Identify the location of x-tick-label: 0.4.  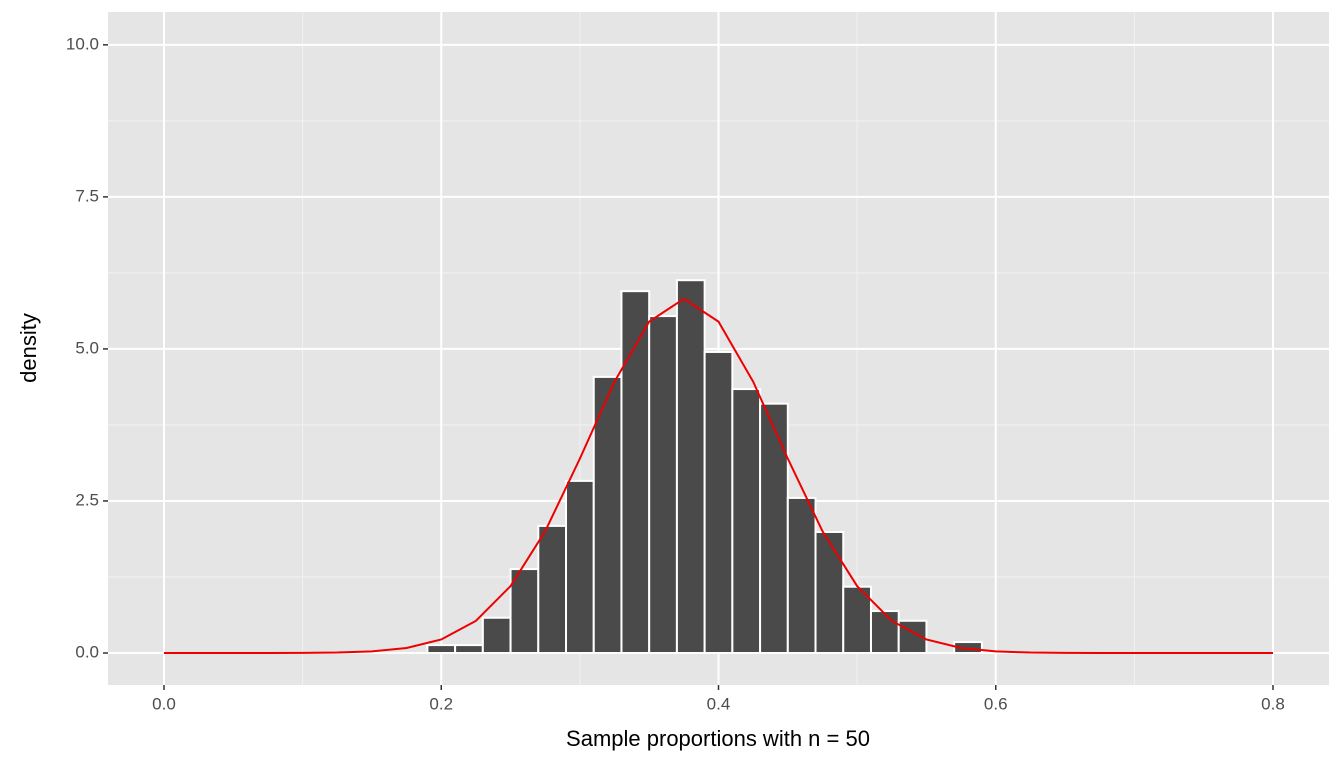
(719, 703).